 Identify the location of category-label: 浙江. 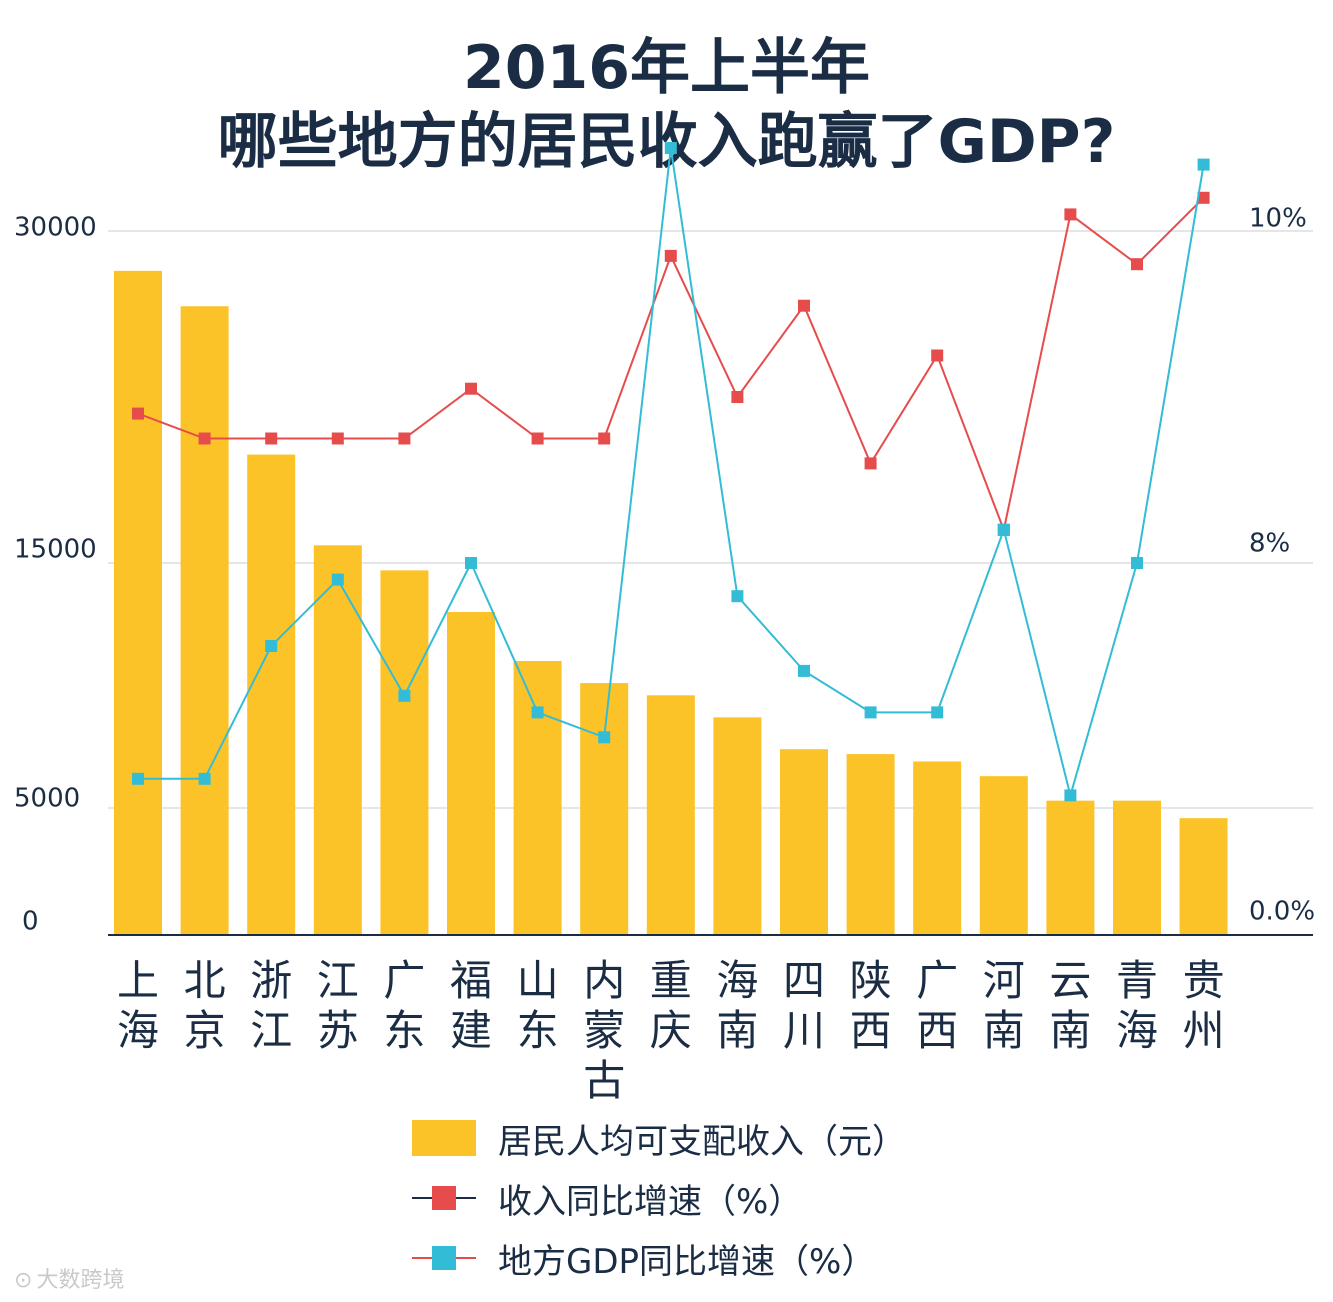
(271, 1005).